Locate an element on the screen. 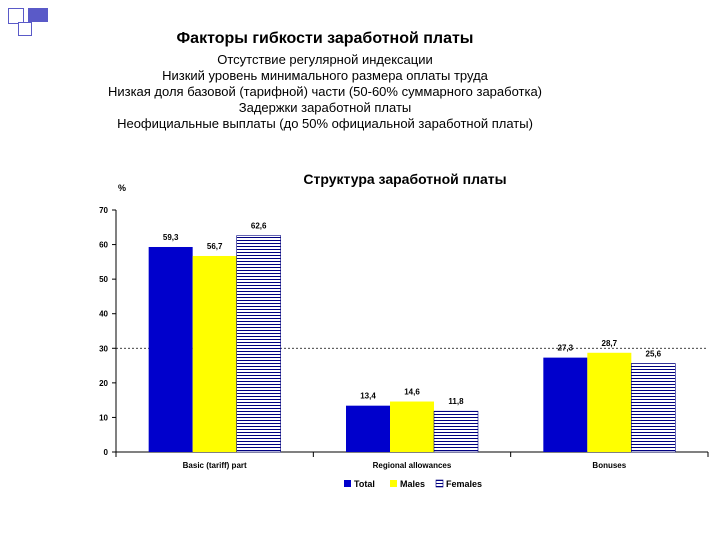  y-tick-label: 30 is located at coordinates (103, 348).